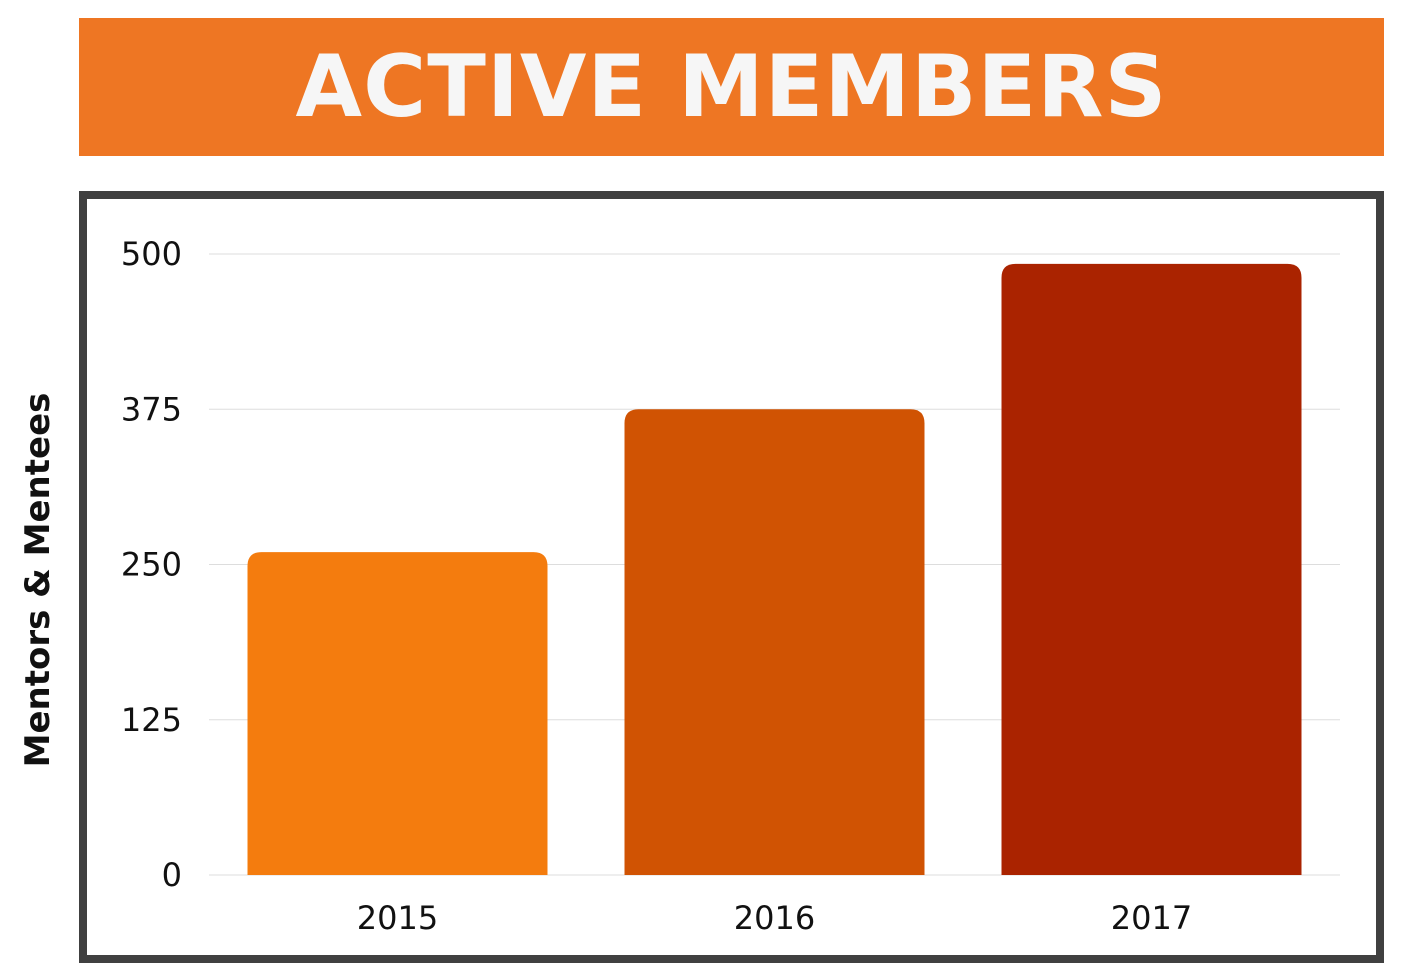 The width and height of the screenshot is (1401, 977). I want to click on bar-2015, so click(397, 713).